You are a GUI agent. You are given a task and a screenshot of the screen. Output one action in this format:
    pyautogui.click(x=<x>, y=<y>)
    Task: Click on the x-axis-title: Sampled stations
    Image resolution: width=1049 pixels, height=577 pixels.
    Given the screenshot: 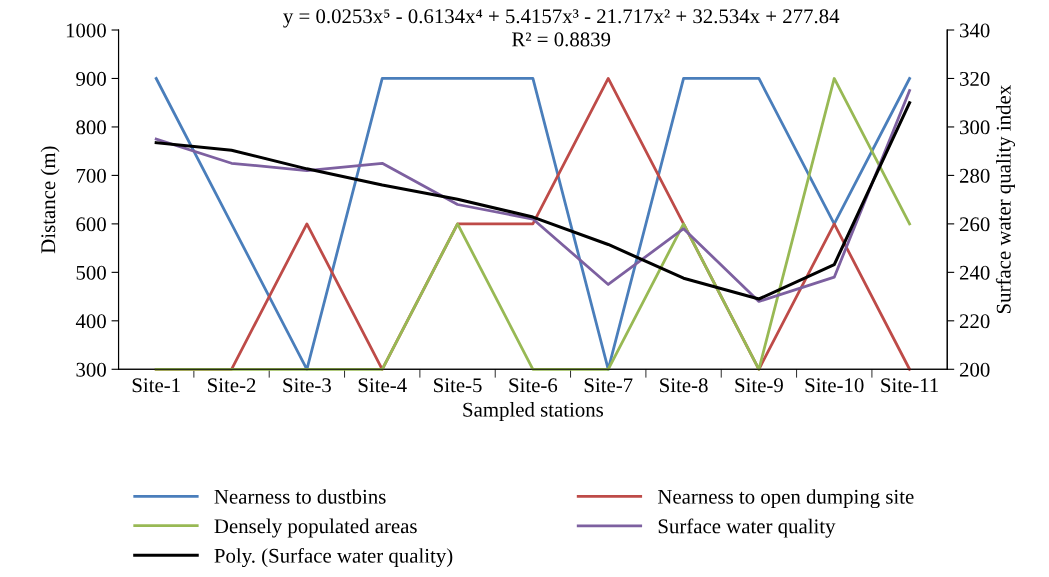 What is the action you would take?
    pyautogui.click(x=533, y=411)
    